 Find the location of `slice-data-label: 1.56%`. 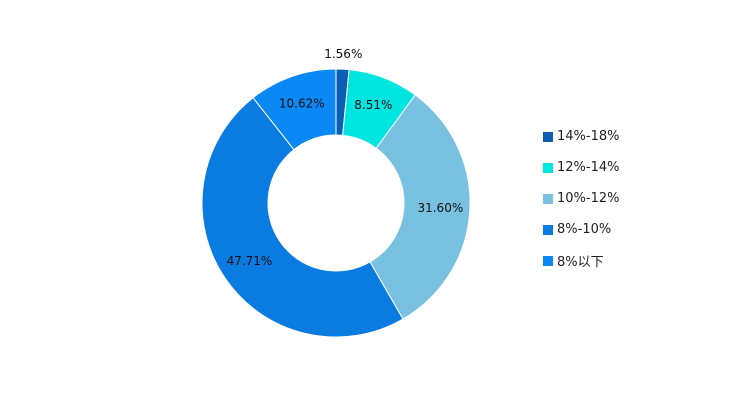

slice-data-label: 1.56% is located at coordinates (343, 54).